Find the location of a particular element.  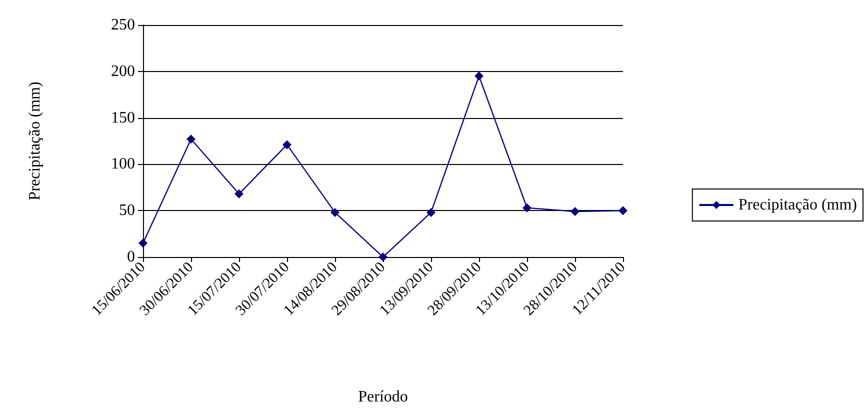

y-tick-label: 250 is located at coordinates (123, 25).